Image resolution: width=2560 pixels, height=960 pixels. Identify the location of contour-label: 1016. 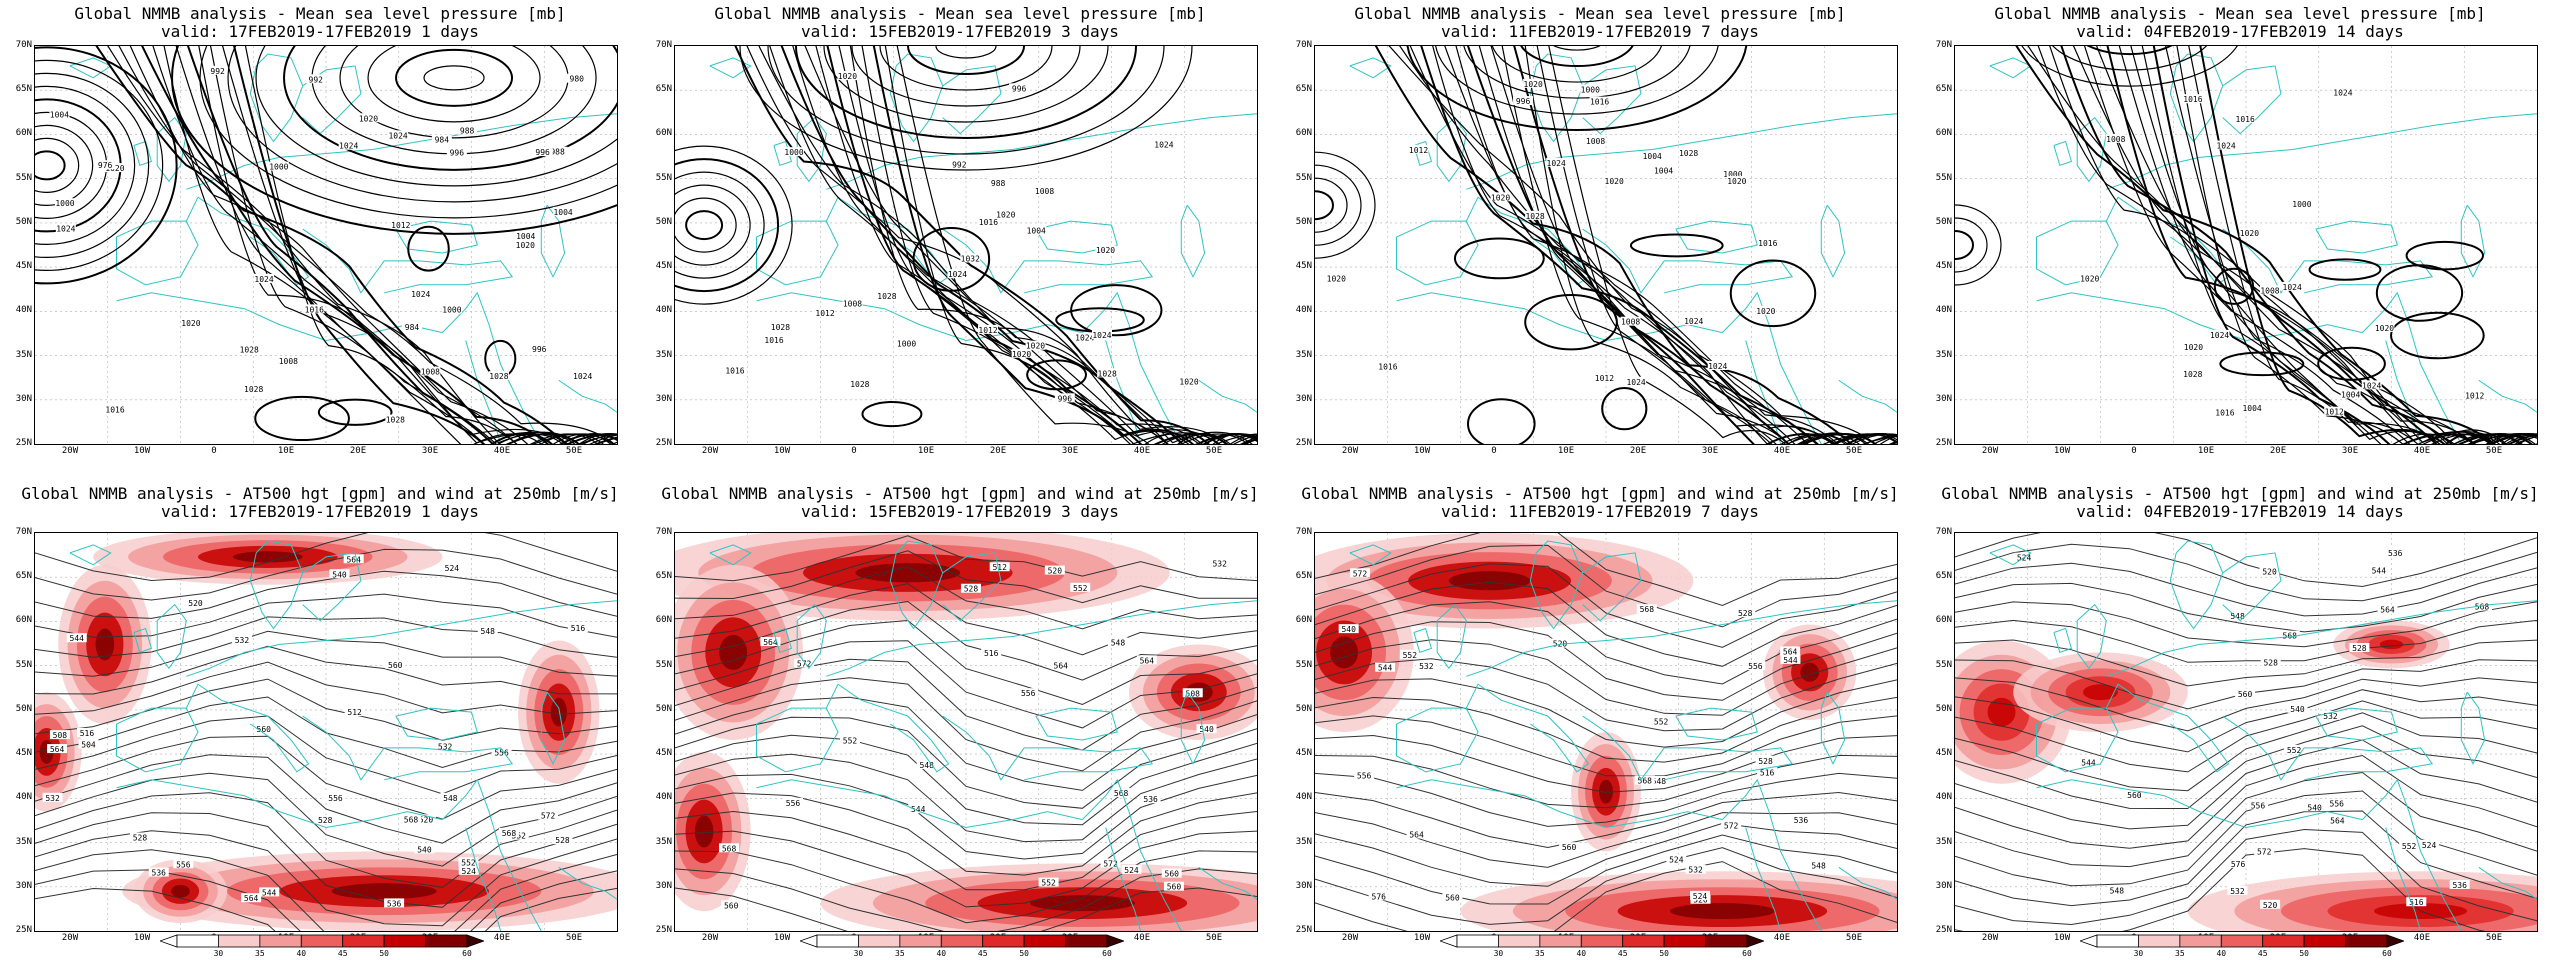
(988, 222).